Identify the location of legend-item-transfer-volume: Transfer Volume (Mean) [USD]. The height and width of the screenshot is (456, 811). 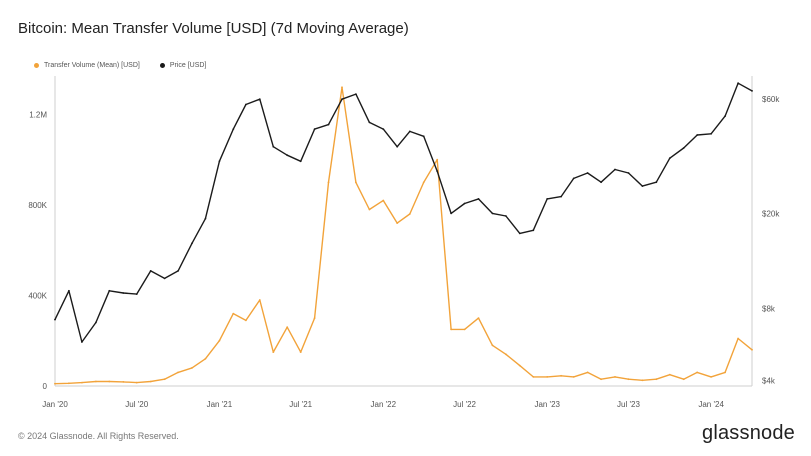
(87, 65).